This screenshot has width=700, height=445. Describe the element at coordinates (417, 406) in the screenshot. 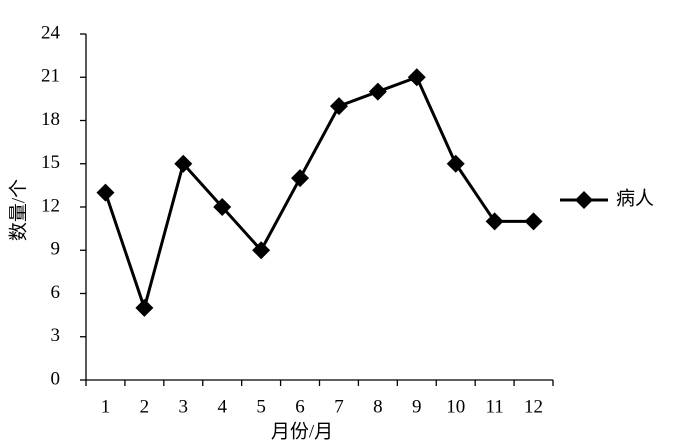

I see `x-tick-label: 9` at that location.